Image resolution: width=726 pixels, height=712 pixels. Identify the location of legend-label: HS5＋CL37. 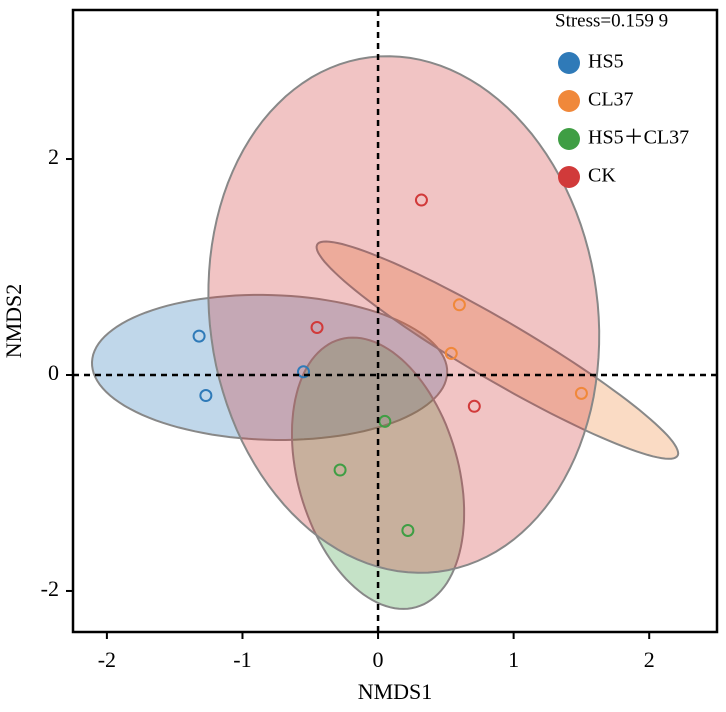
(638, 138).